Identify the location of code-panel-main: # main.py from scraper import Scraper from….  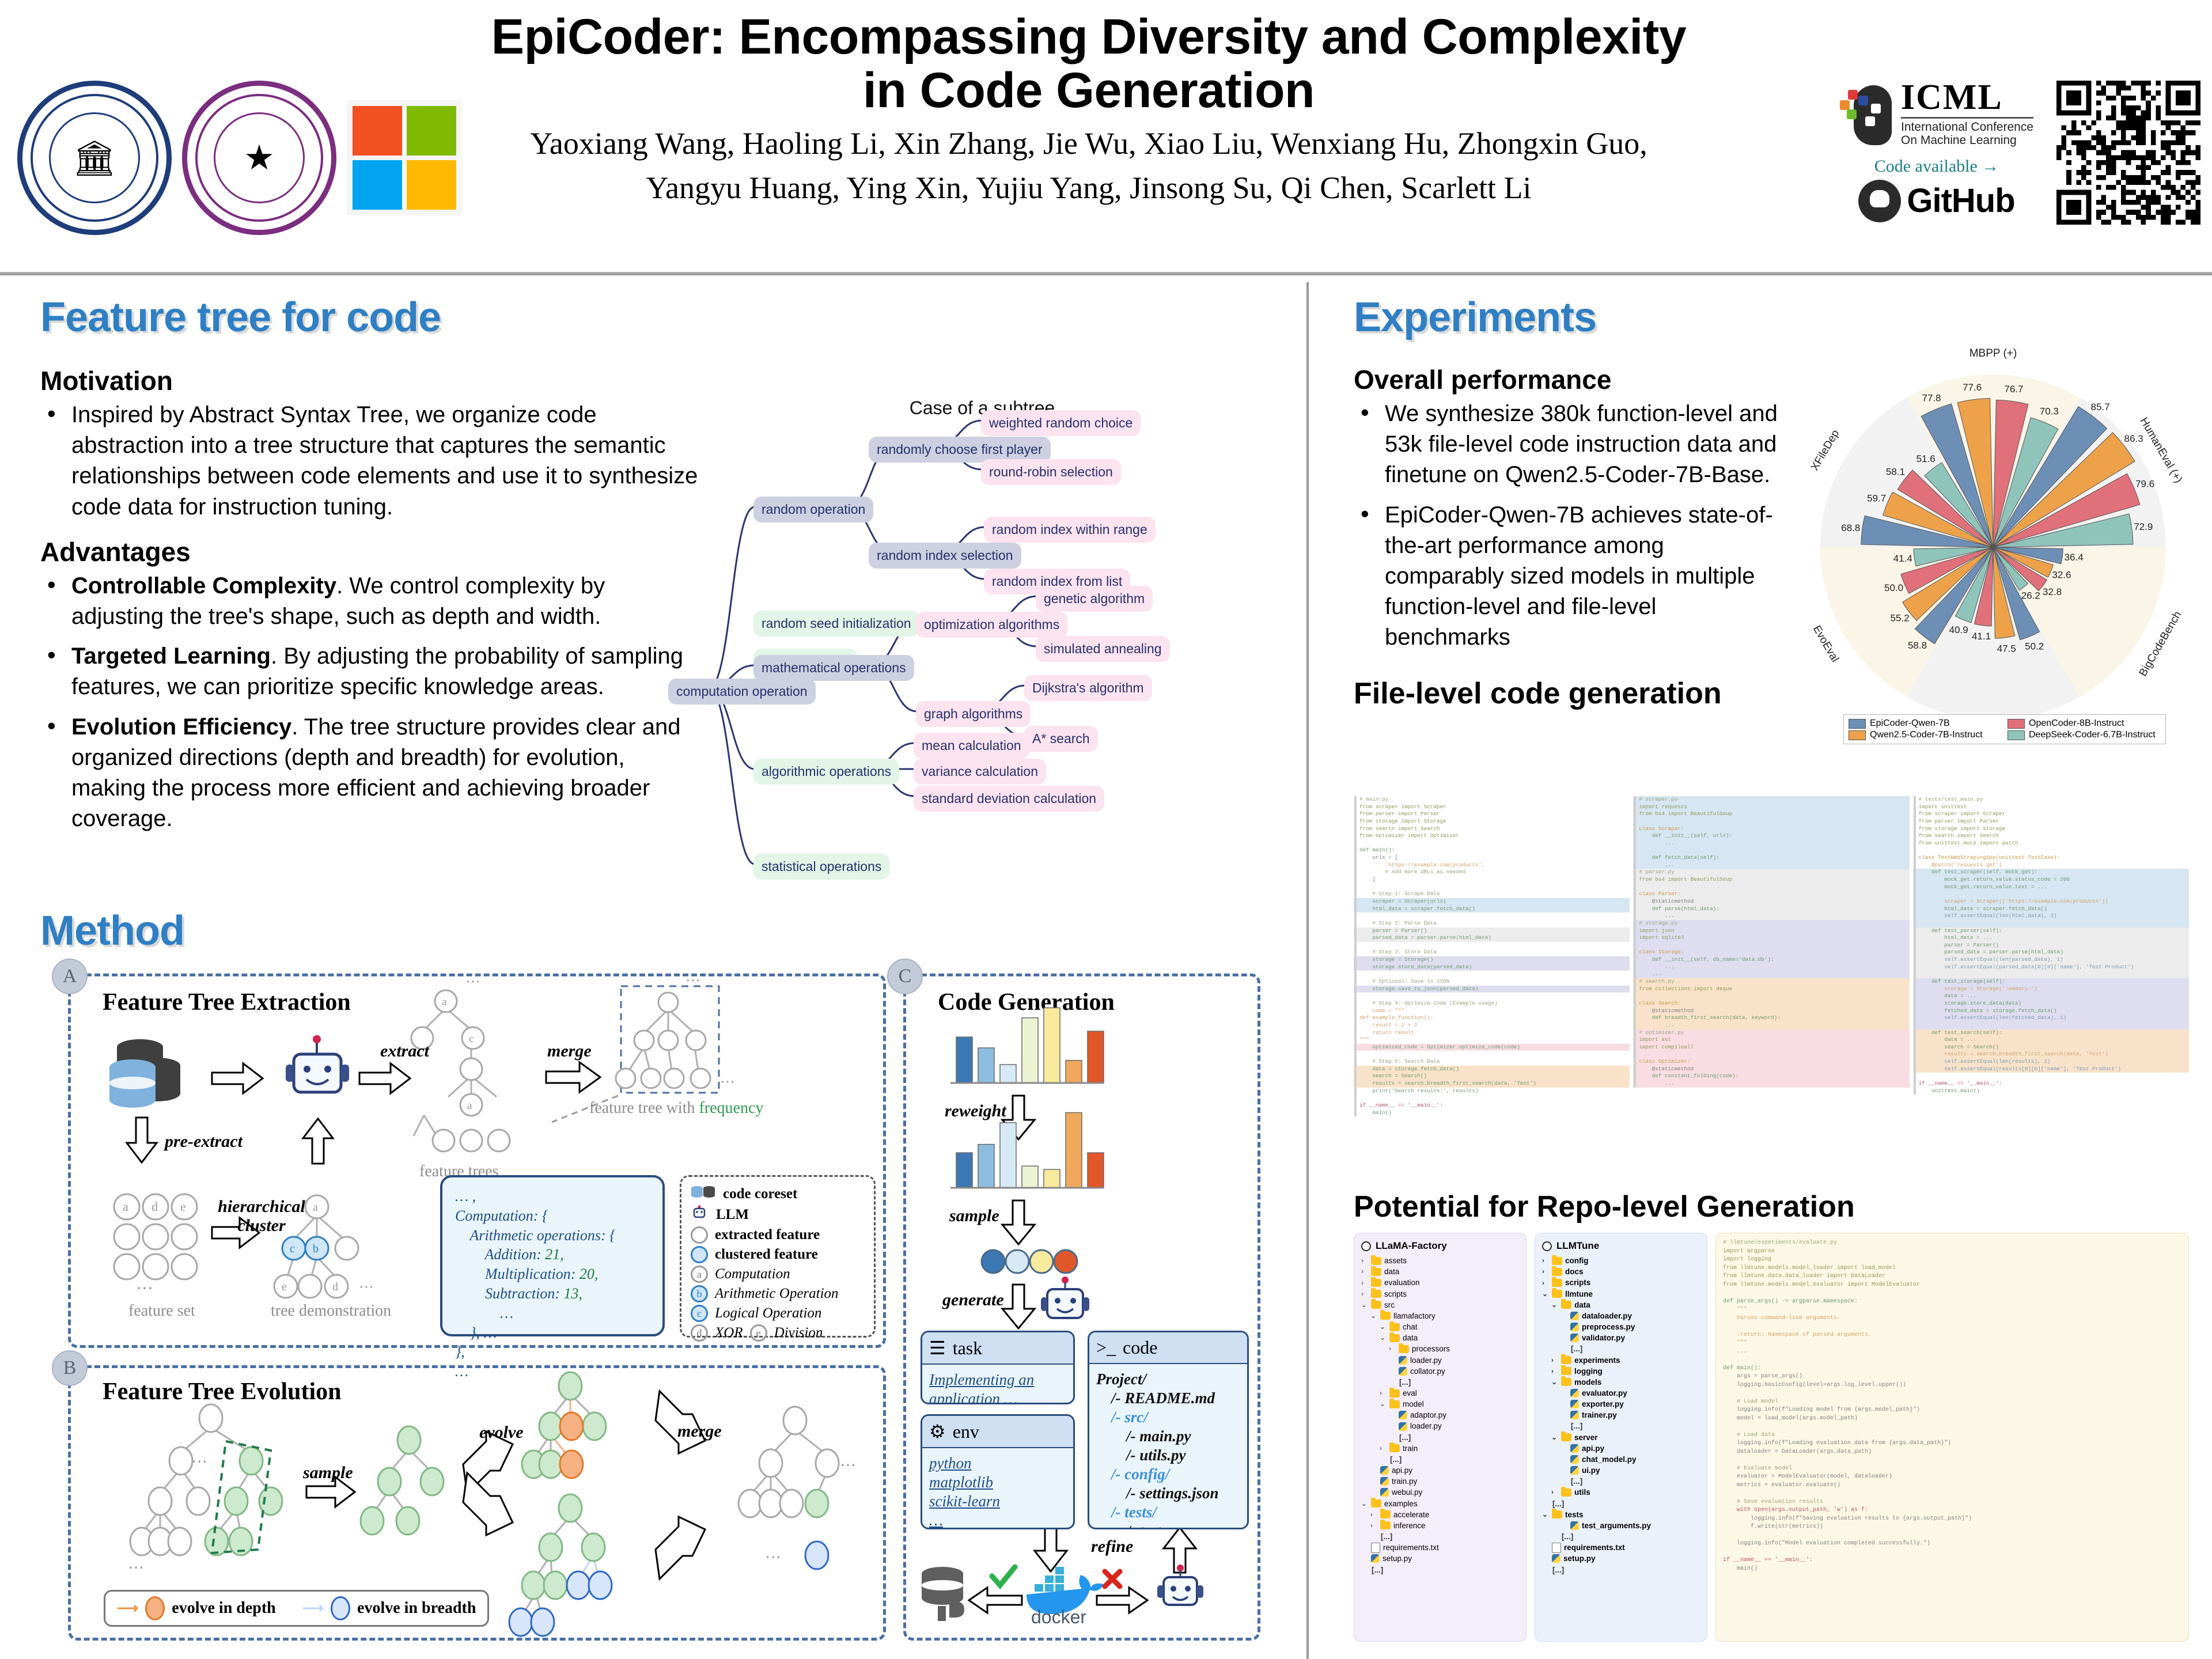
(1492, 976).